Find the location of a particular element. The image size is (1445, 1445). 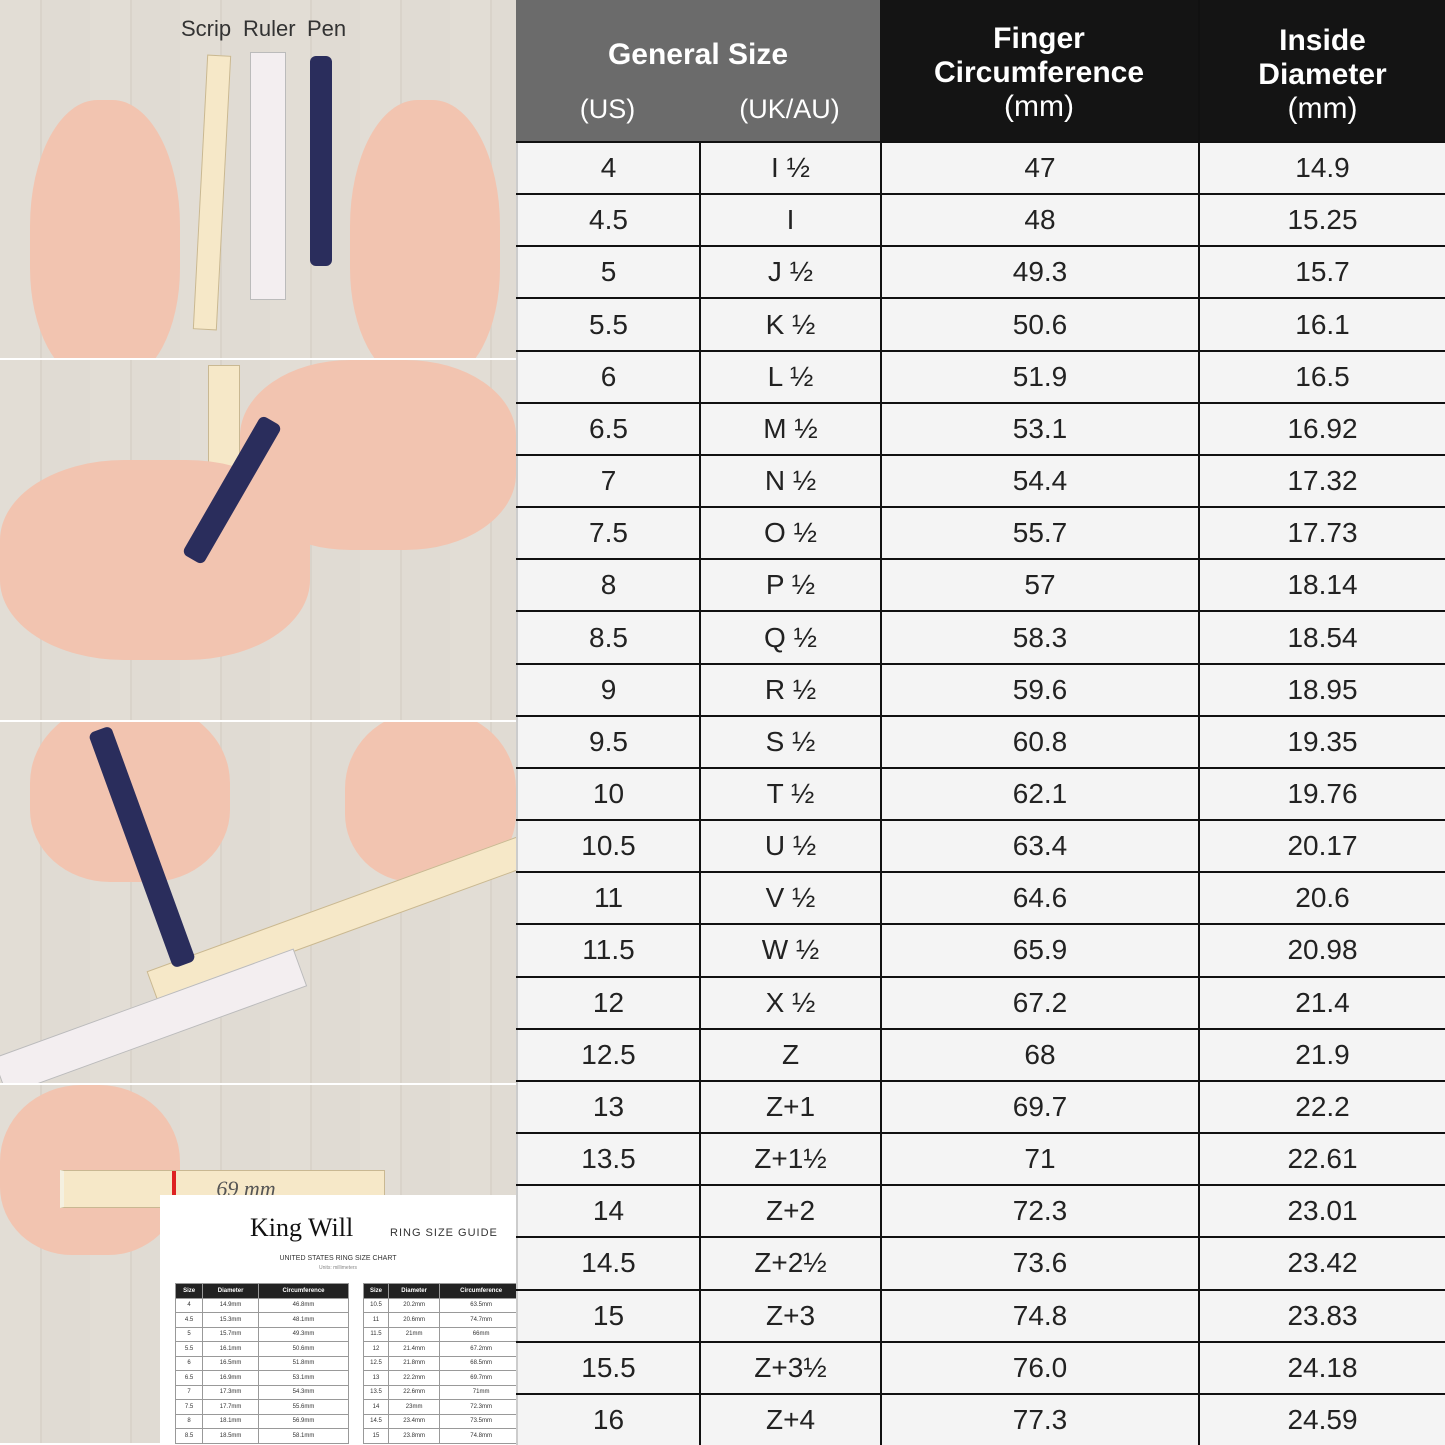

right-hand-image is located at coordinates (425, 229).